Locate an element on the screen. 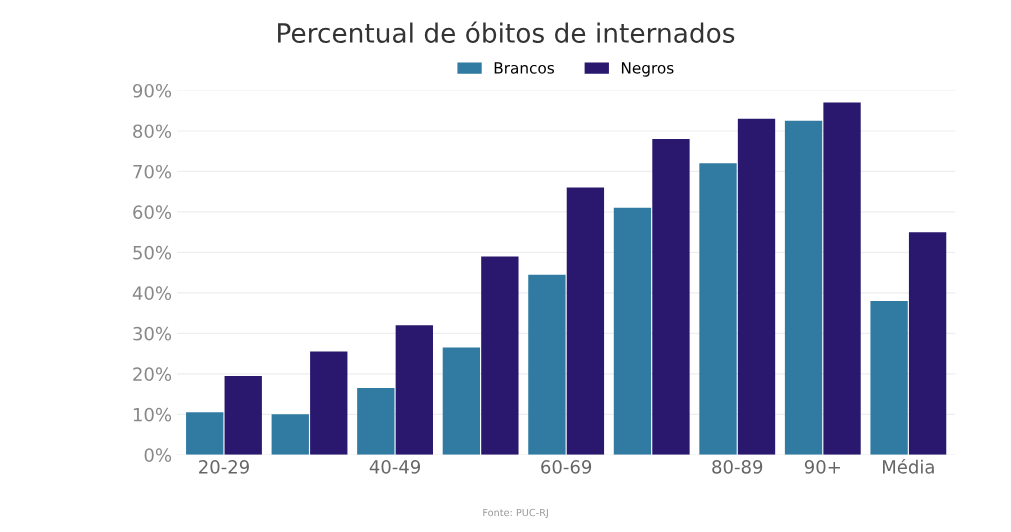  y-tick-label: 0% is located at coordinates (158, 455).